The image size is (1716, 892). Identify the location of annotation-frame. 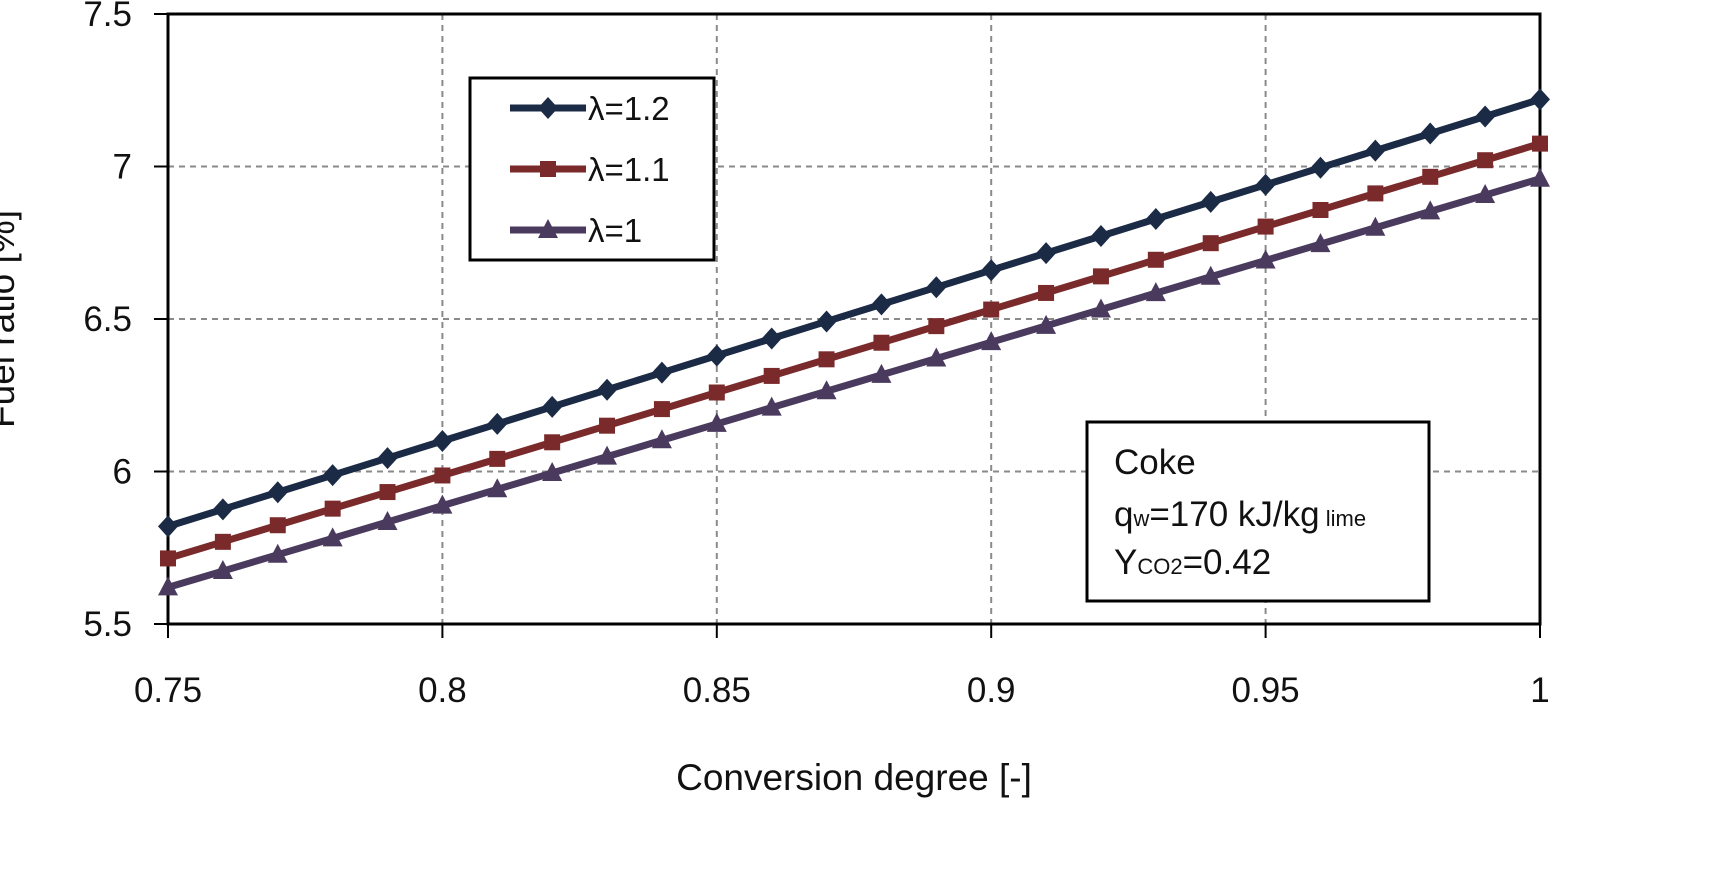
(1258, 511).